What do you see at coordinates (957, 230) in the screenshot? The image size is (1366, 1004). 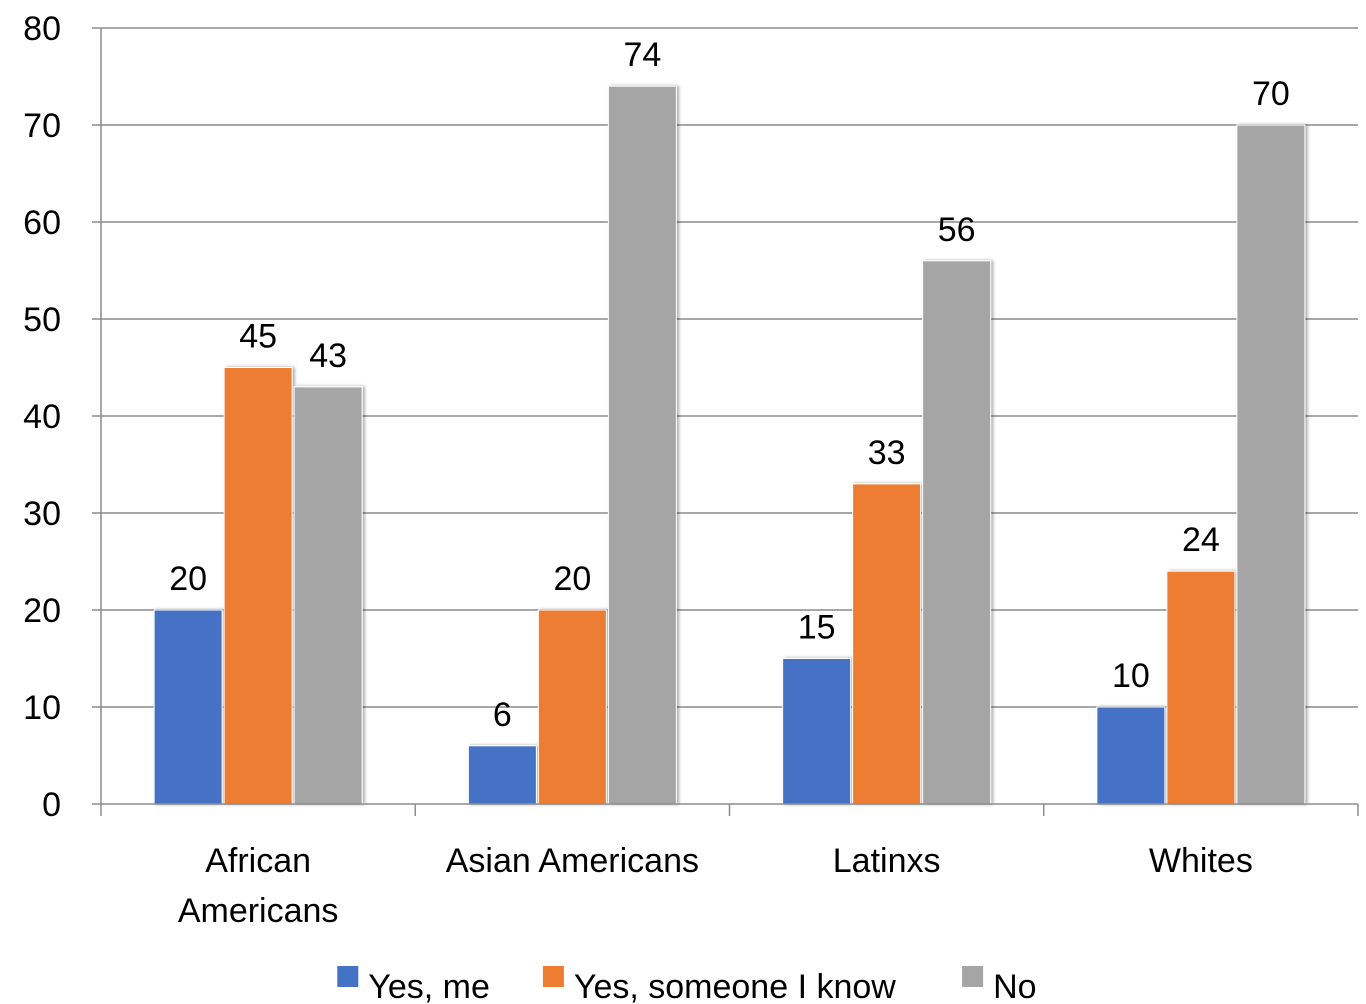 I see `data-label: 56` at bounding box center [957, 230].